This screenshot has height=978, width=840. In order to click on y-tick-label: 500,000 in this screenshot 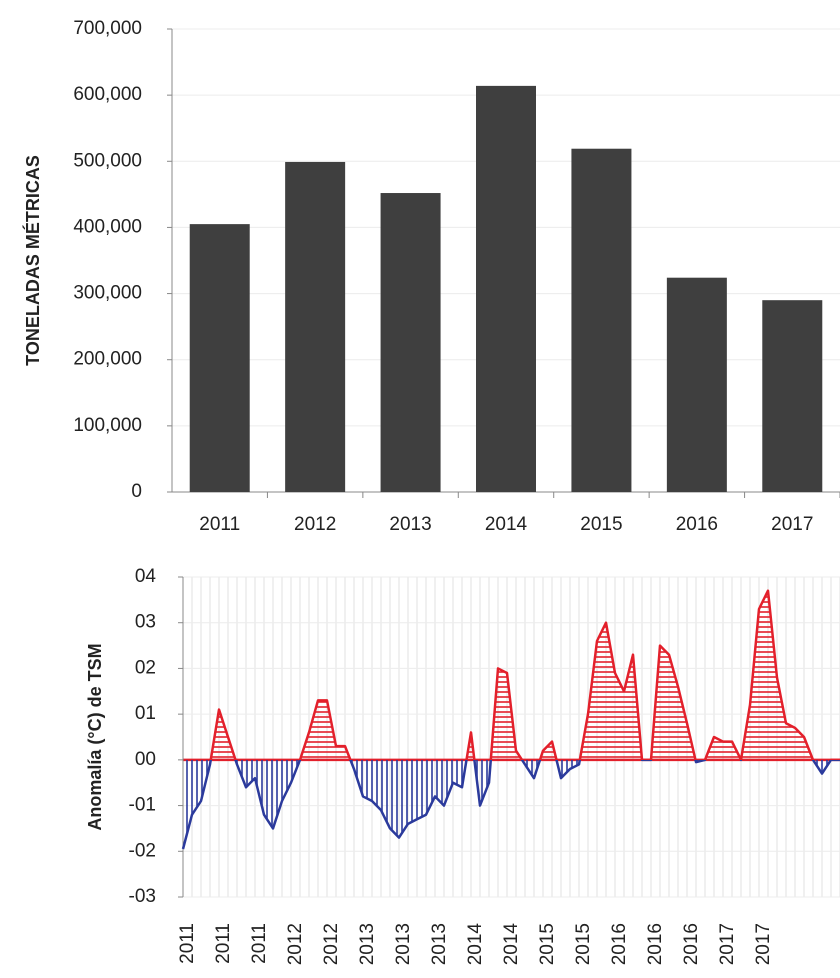, I will do `click(107, 160)`.